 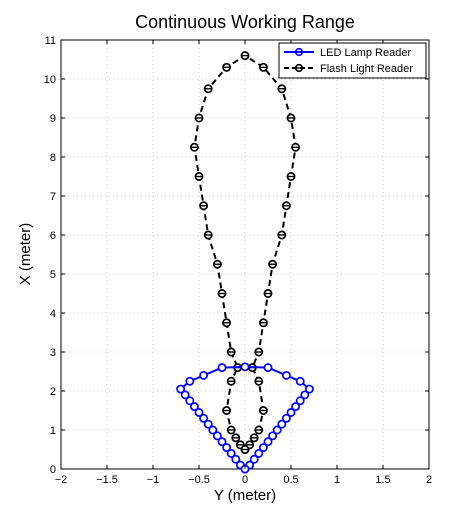 What do you see at coordinates (245, 22) in the screenshot?
I see `chart-title: Continuous Working Range` at bounding box center [245, 22].